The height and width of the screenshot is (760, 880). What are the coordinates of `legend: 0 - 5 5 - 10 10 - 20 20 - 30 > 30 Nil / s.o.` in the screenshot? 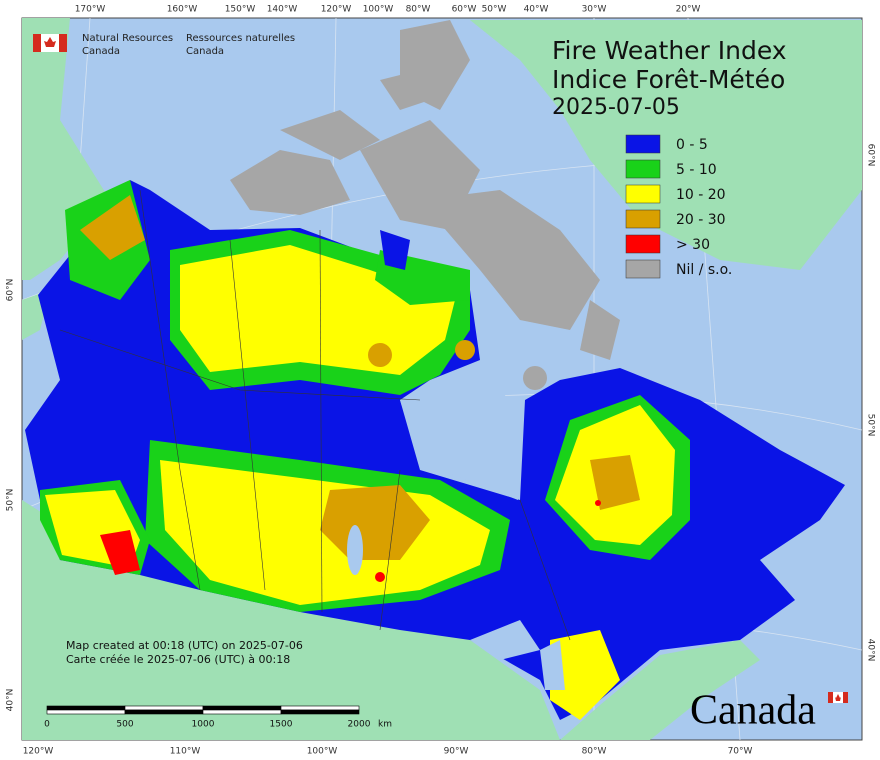 It's located at (678, 206).